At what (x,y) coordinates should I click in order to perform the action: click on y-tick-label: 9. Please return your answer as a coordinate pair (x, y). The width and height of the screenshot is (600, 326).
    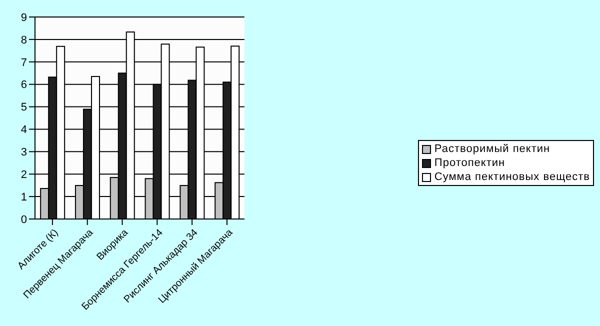
    Looking at the image, I should click on (23, 18).